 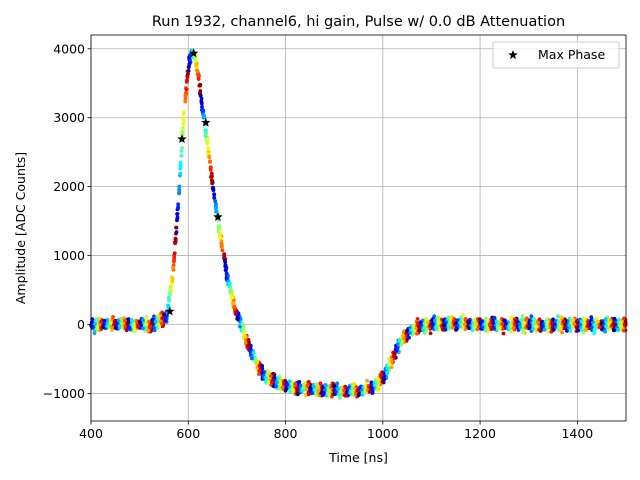 What do you see at coordinates (188, 433) in the screenshot?
I see `x-tick-label: 600` at bounding box center [188, 433].